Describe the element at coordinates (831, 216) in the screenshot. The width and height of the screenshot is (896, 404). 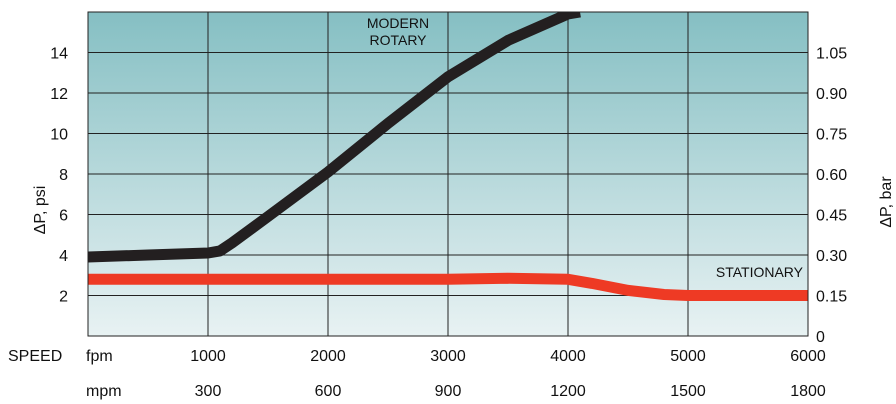
I see `y-tick-label-right: 0.45` at that location.